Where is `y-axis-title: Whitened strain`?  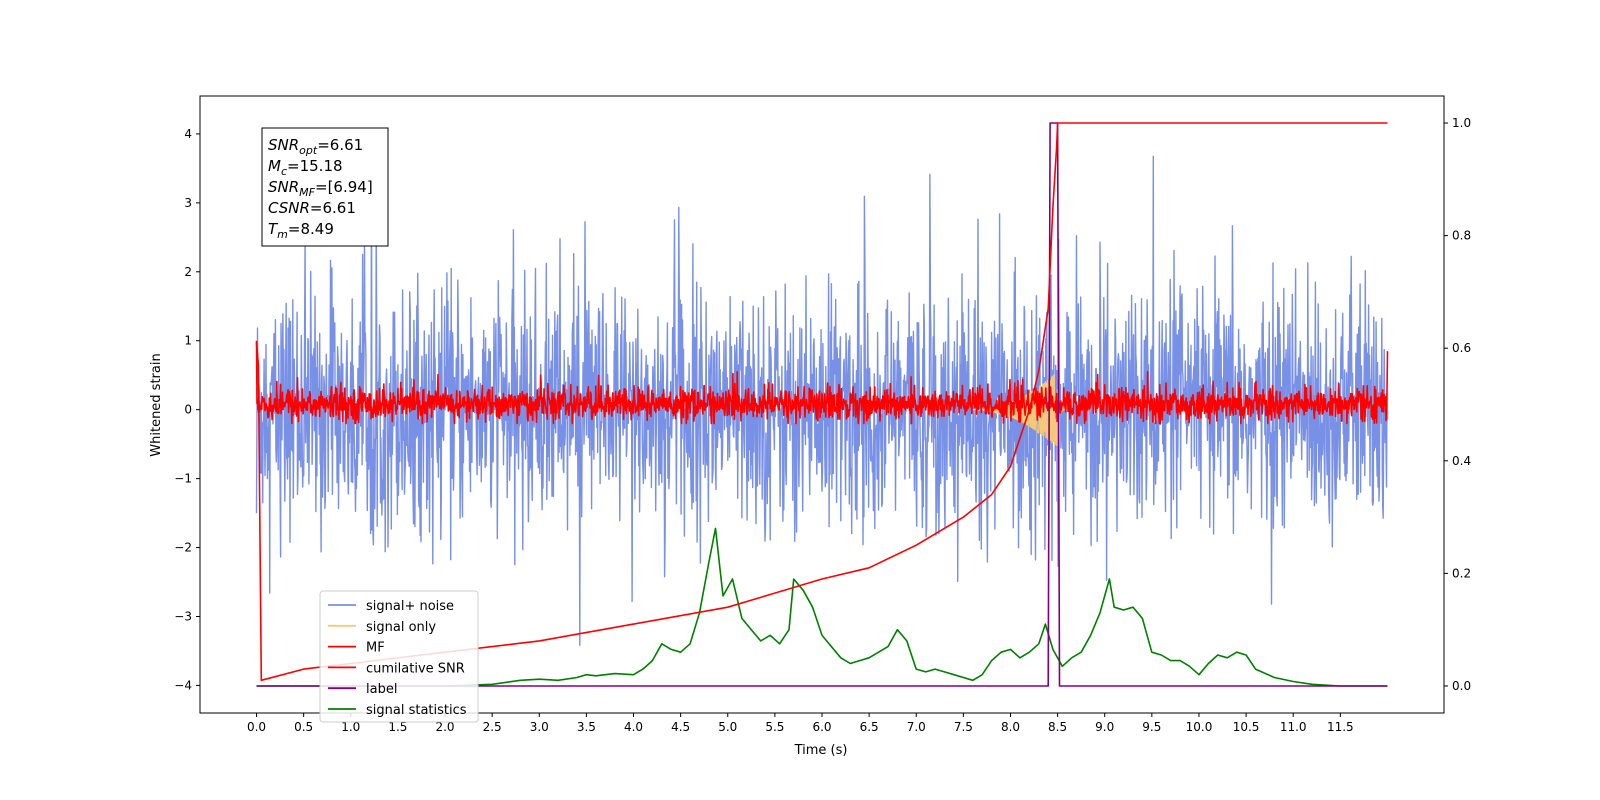 y-axis-title: Whitened strain is located at coordinates (156, 404).